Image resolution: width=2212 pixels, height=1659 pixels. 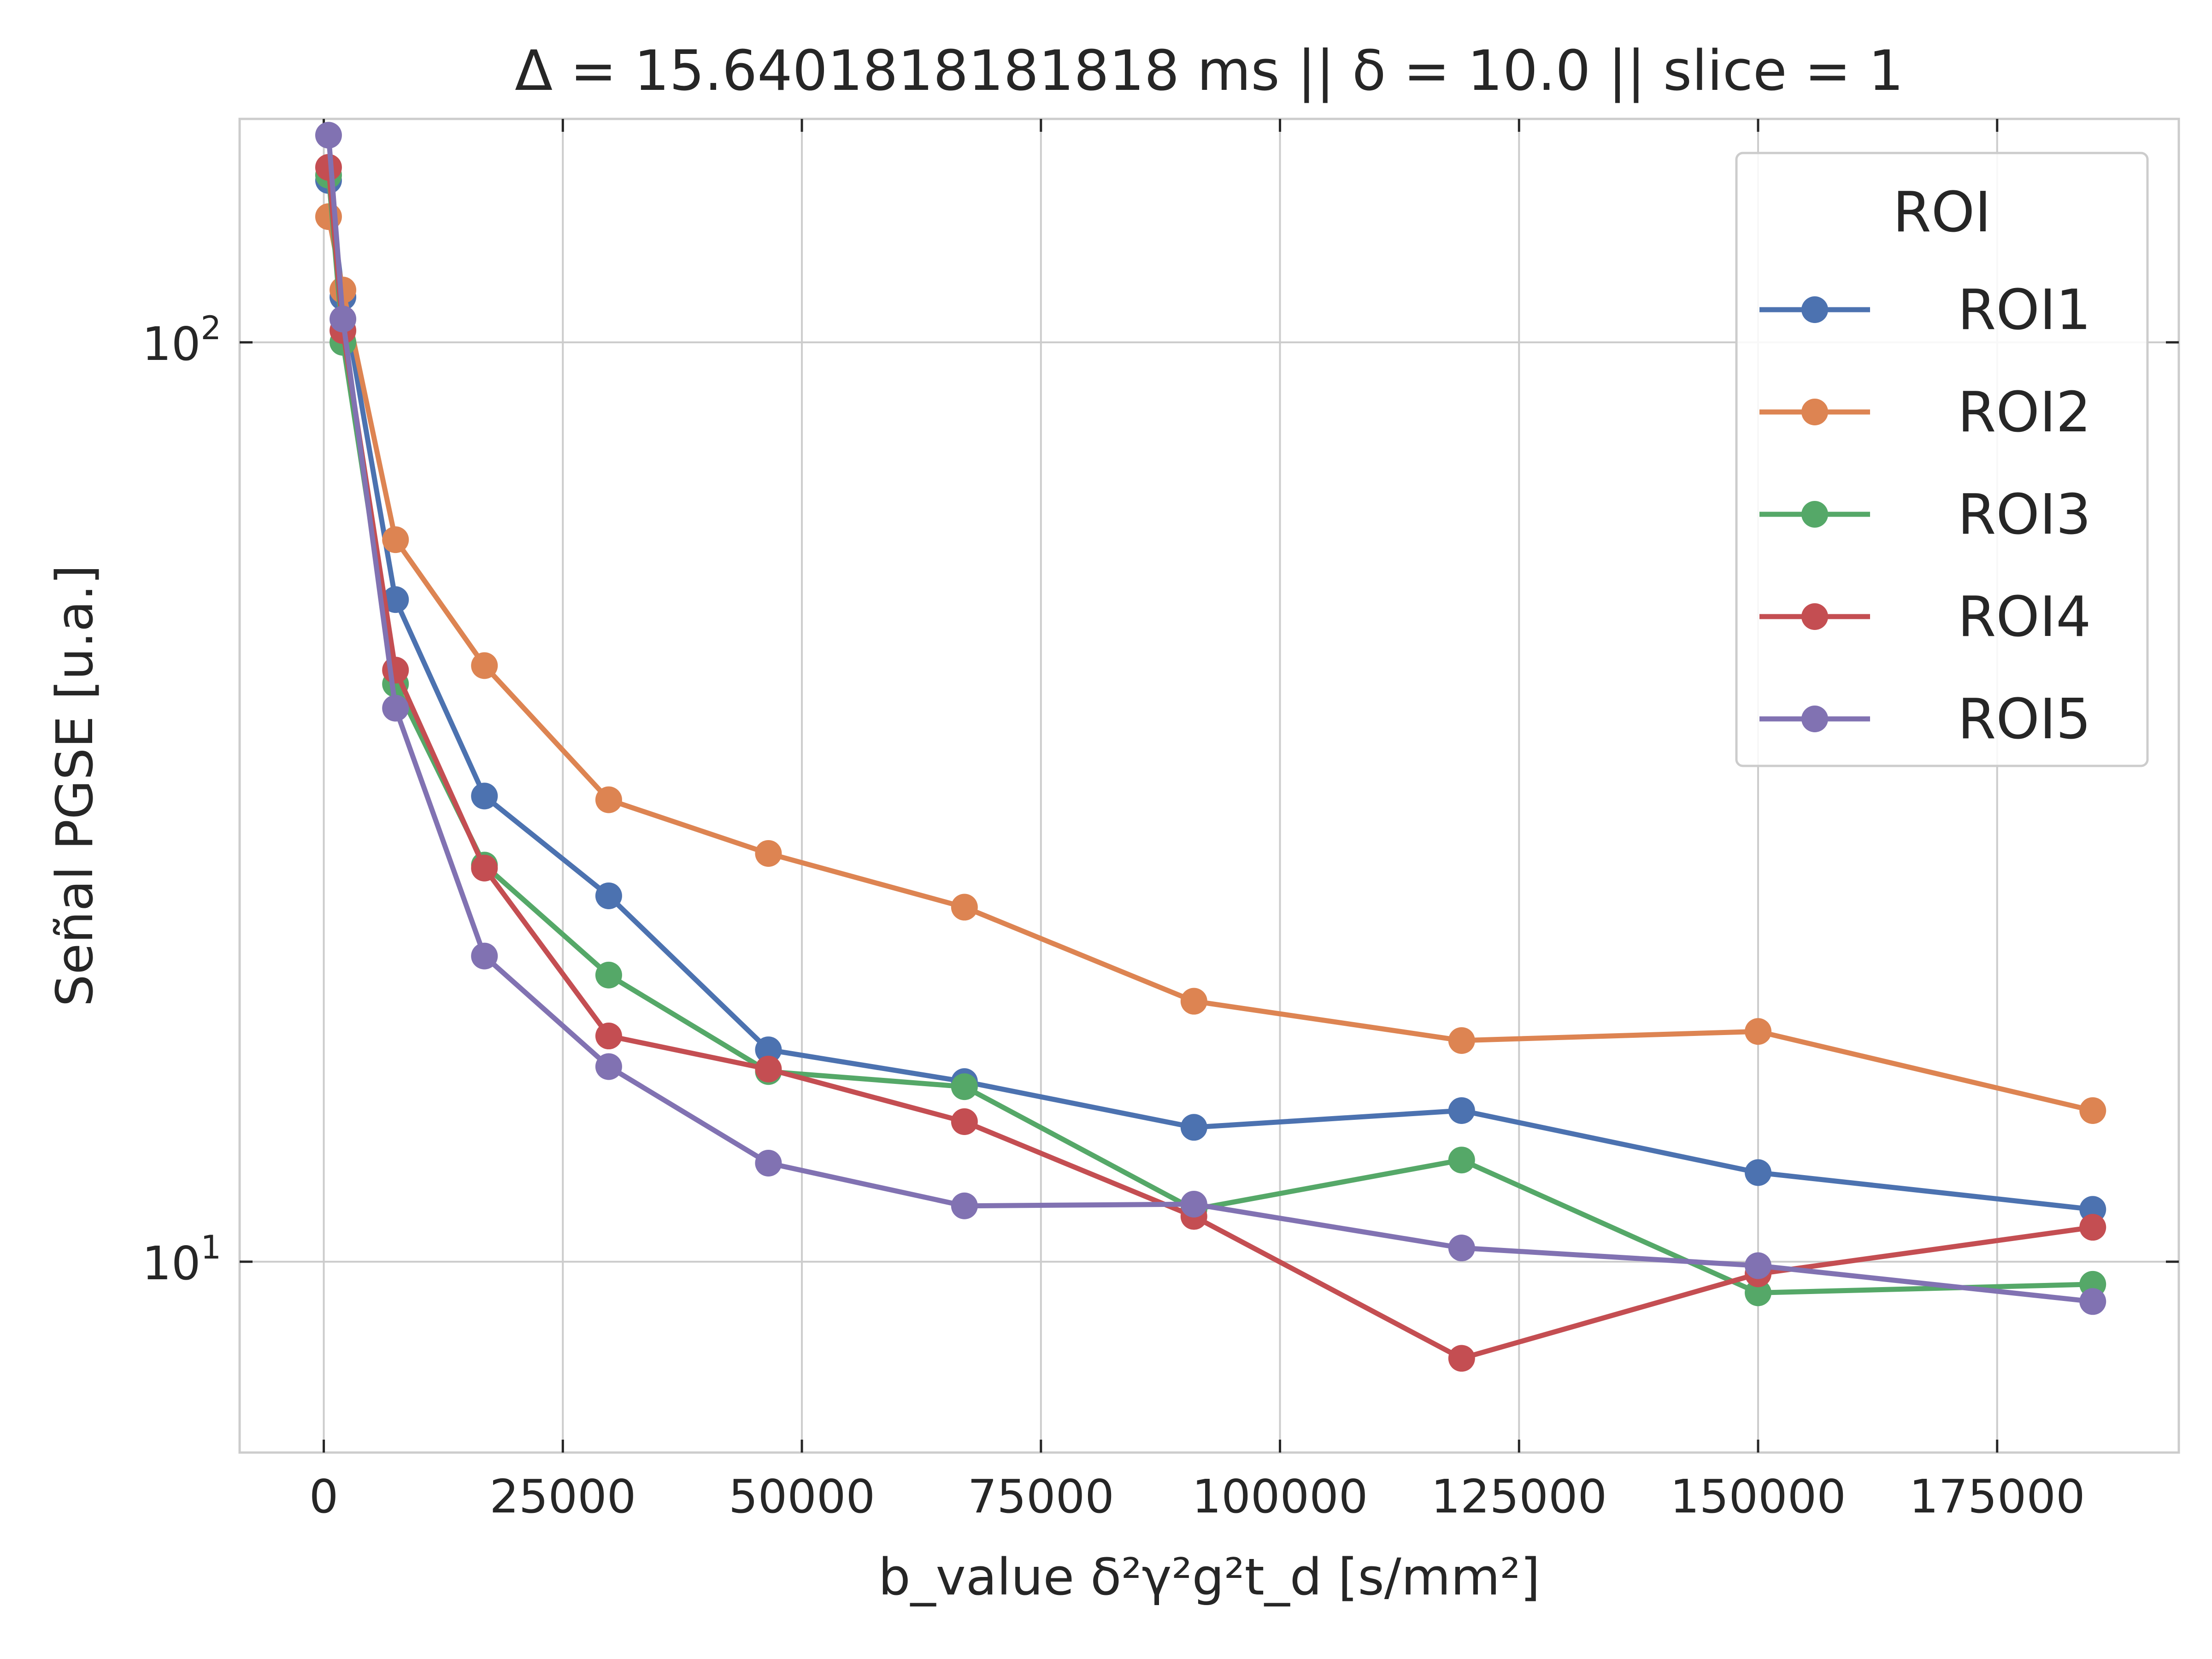 I want to click on legend-item: ROI3, so click(x=1925, y=515).